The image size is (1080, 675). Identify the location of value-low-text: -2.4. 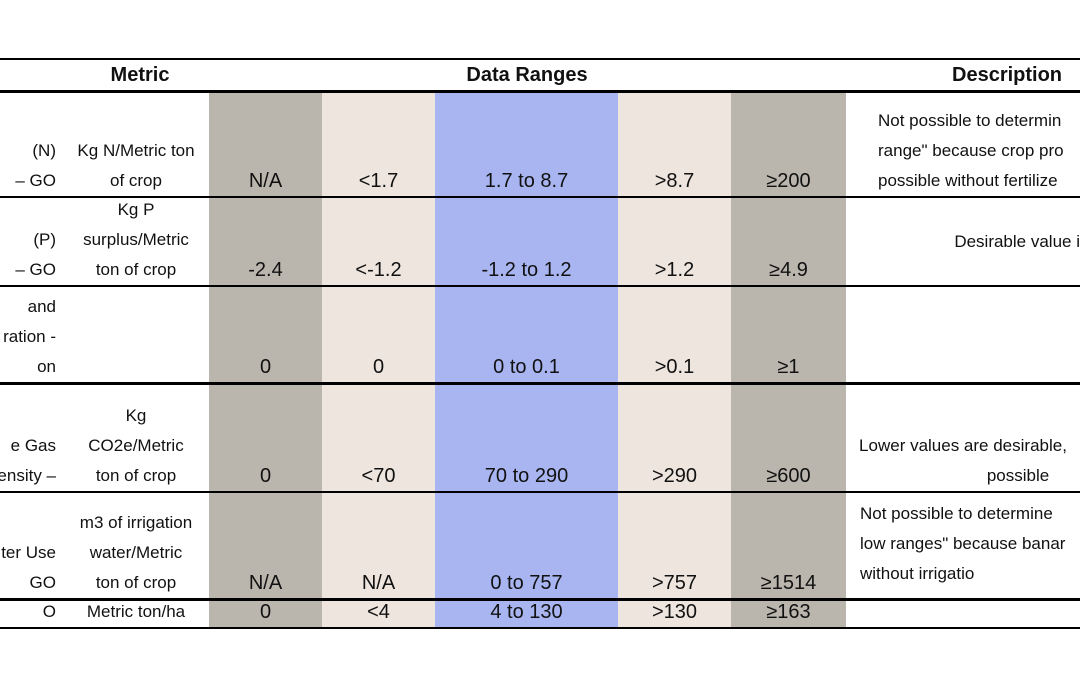
(265, 270).